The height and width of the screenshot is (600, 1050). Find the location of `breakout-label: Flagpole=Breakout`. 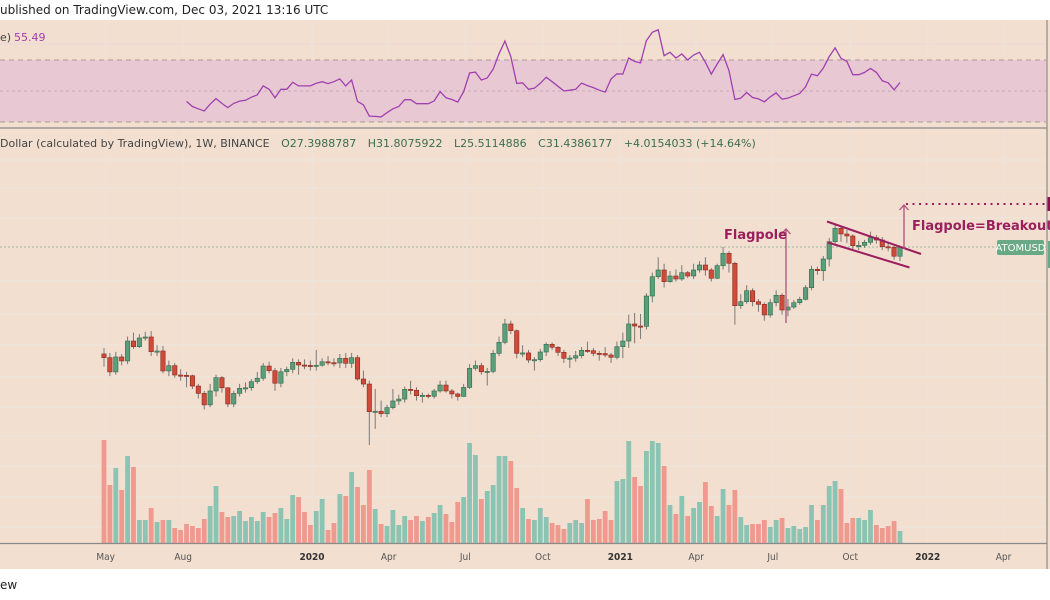

breakout-label: Flagpole=Breakout is located at coordinates (981, 226).